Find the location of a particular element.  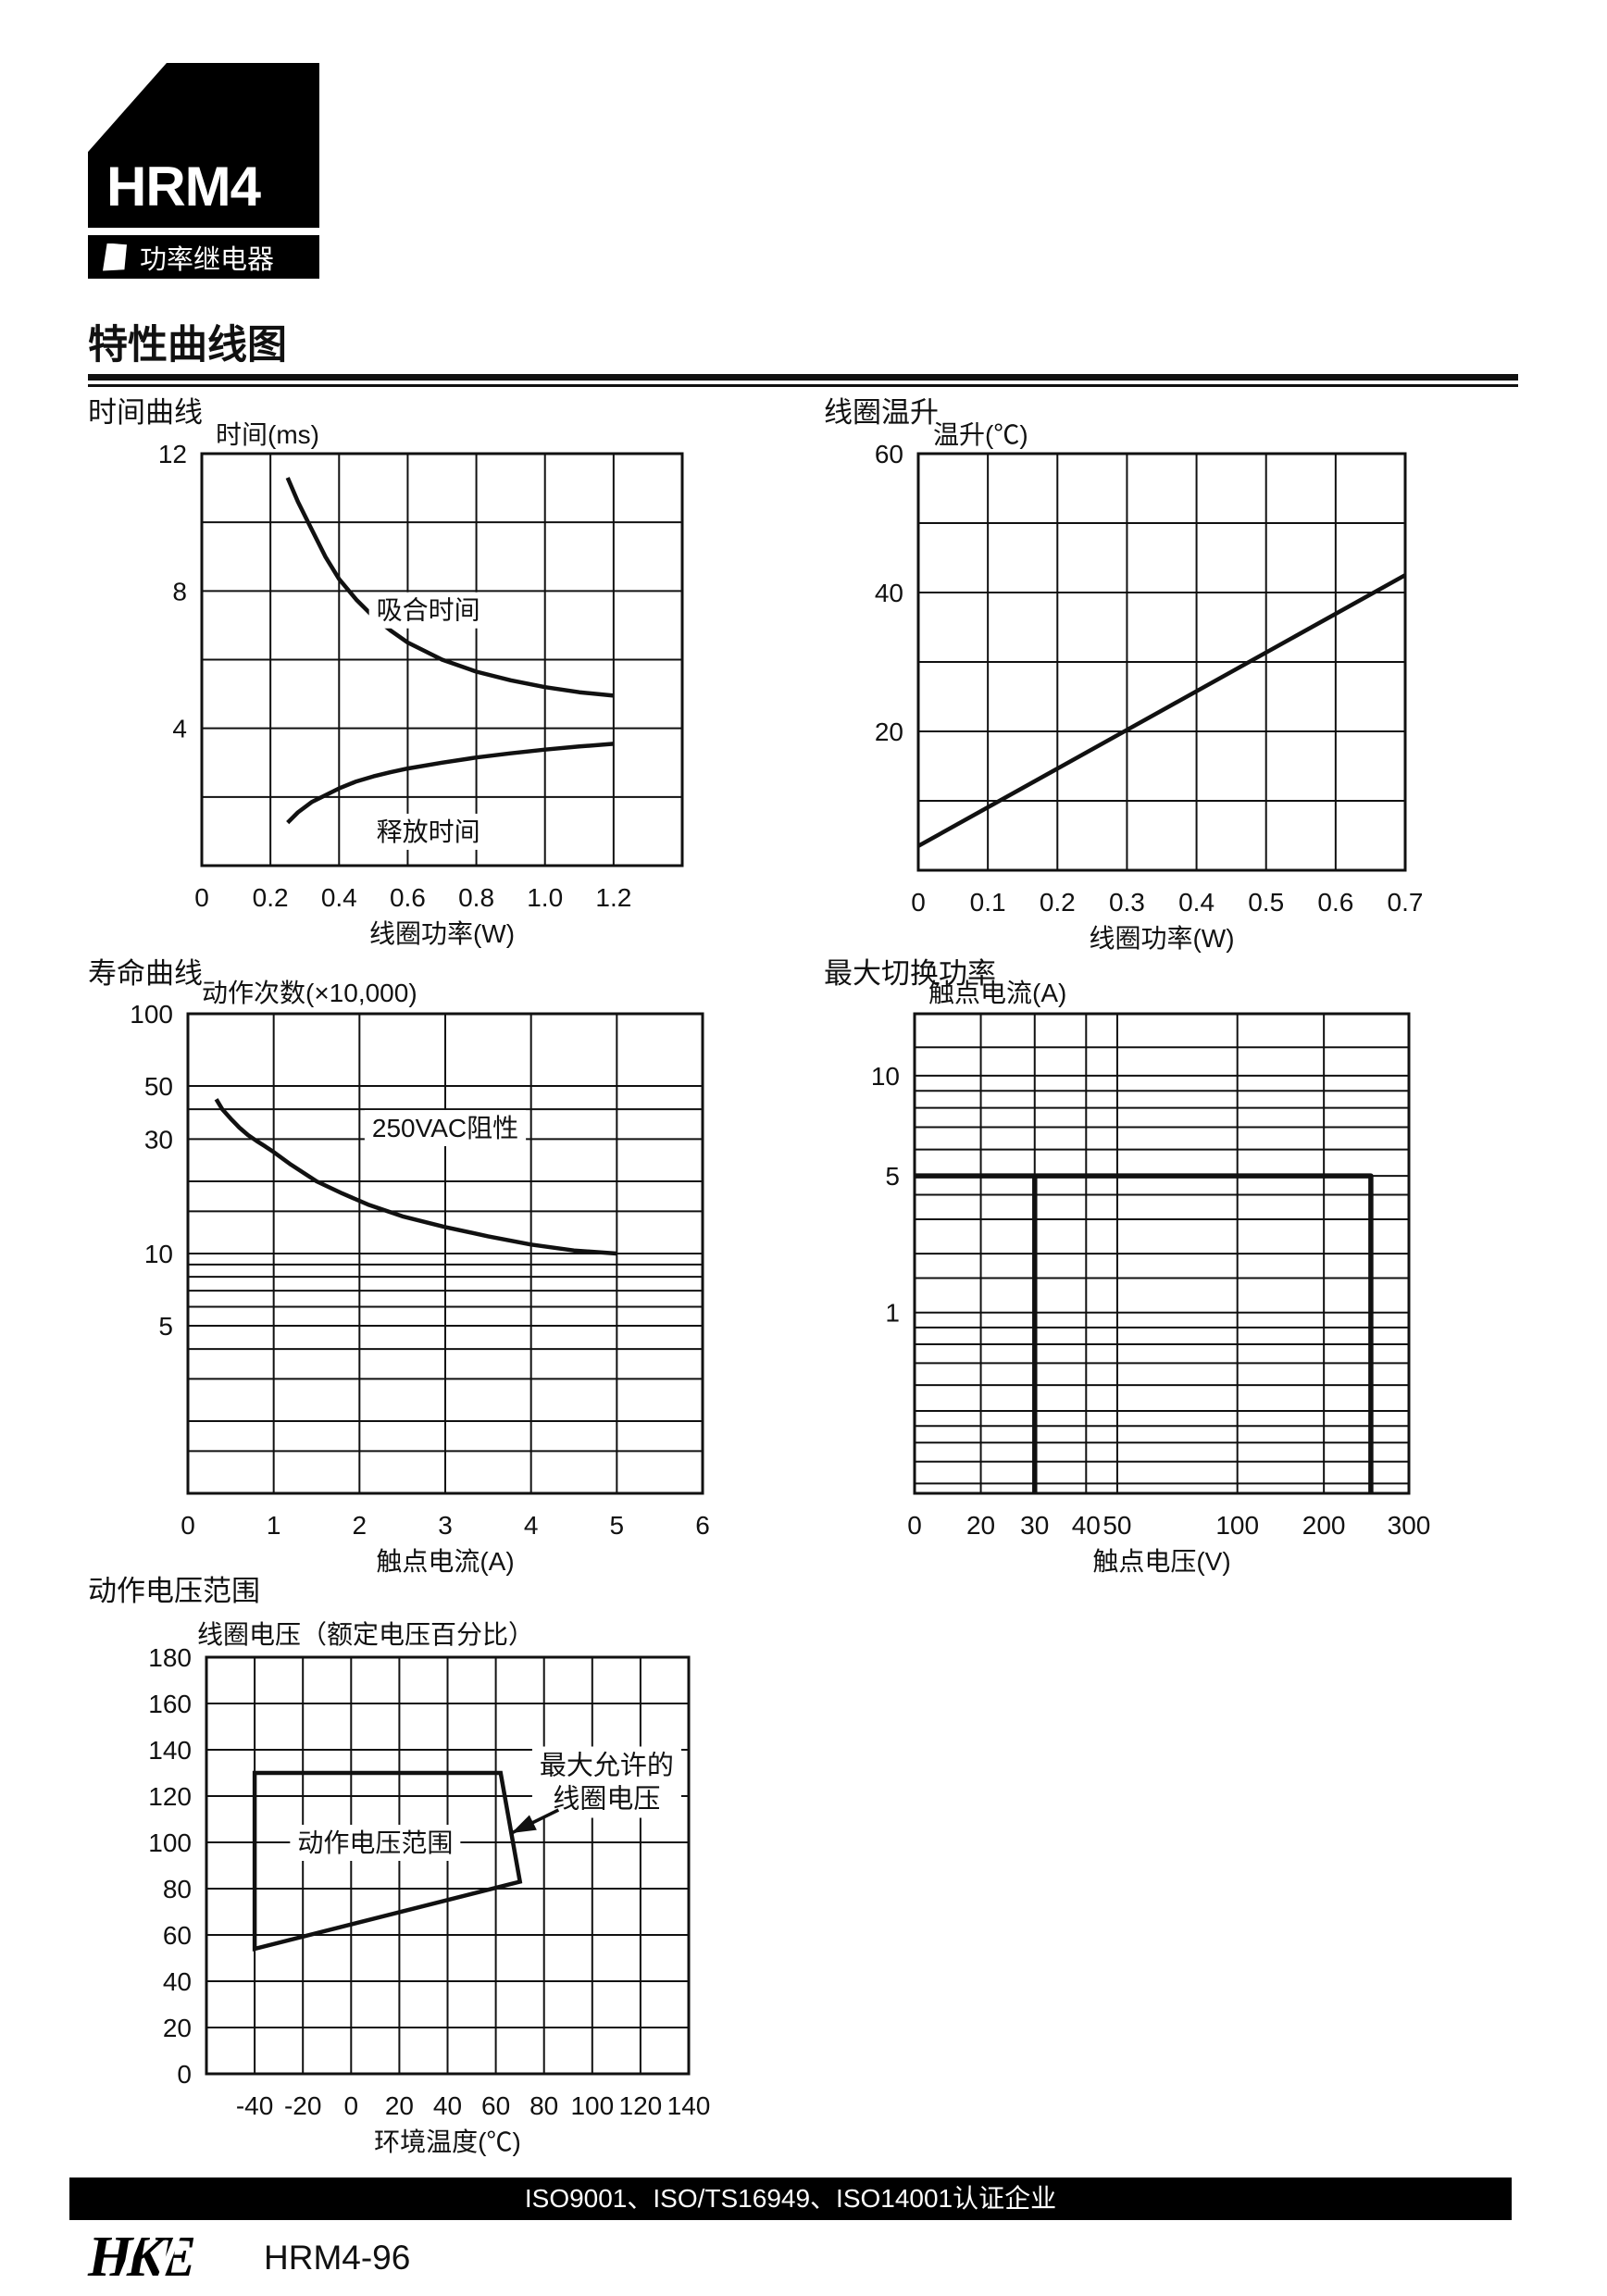

svg-text: -40 is located at coordinates (255, 2105).